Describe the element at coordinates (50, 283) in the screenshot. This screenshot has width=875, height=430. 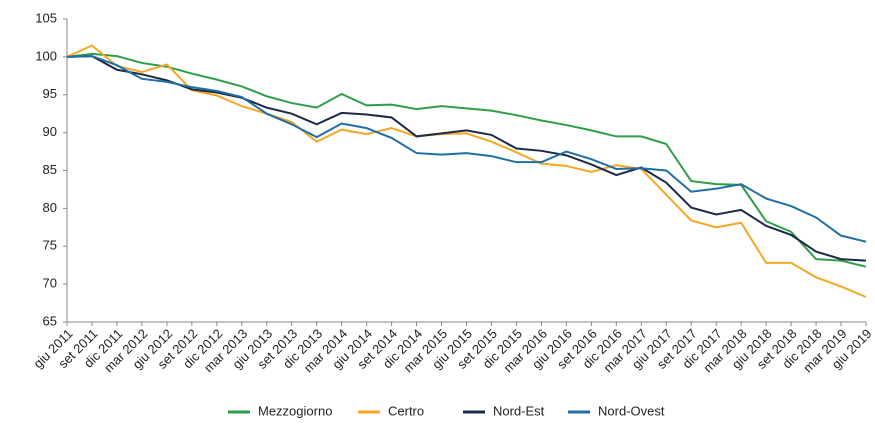
I see `y-tick-label: 70` at that location.